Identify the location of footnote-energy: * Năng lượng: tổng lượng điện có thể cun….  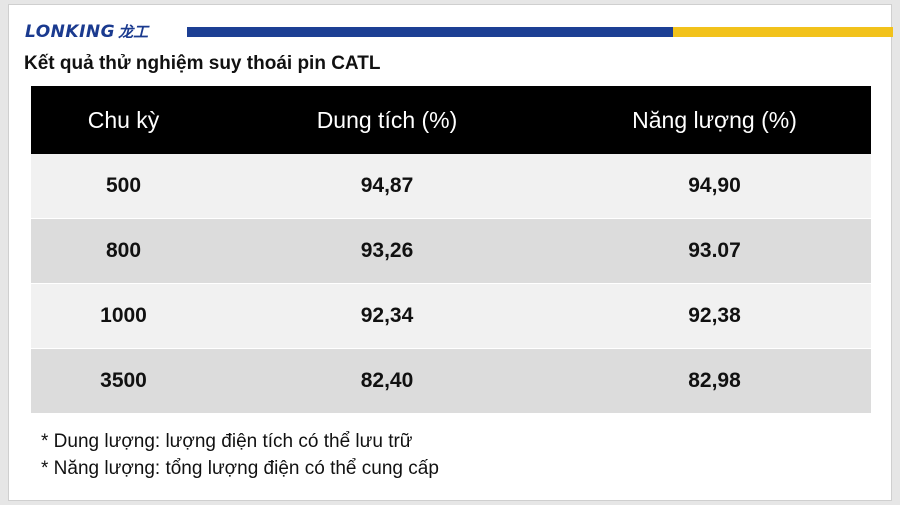
(240, 468).